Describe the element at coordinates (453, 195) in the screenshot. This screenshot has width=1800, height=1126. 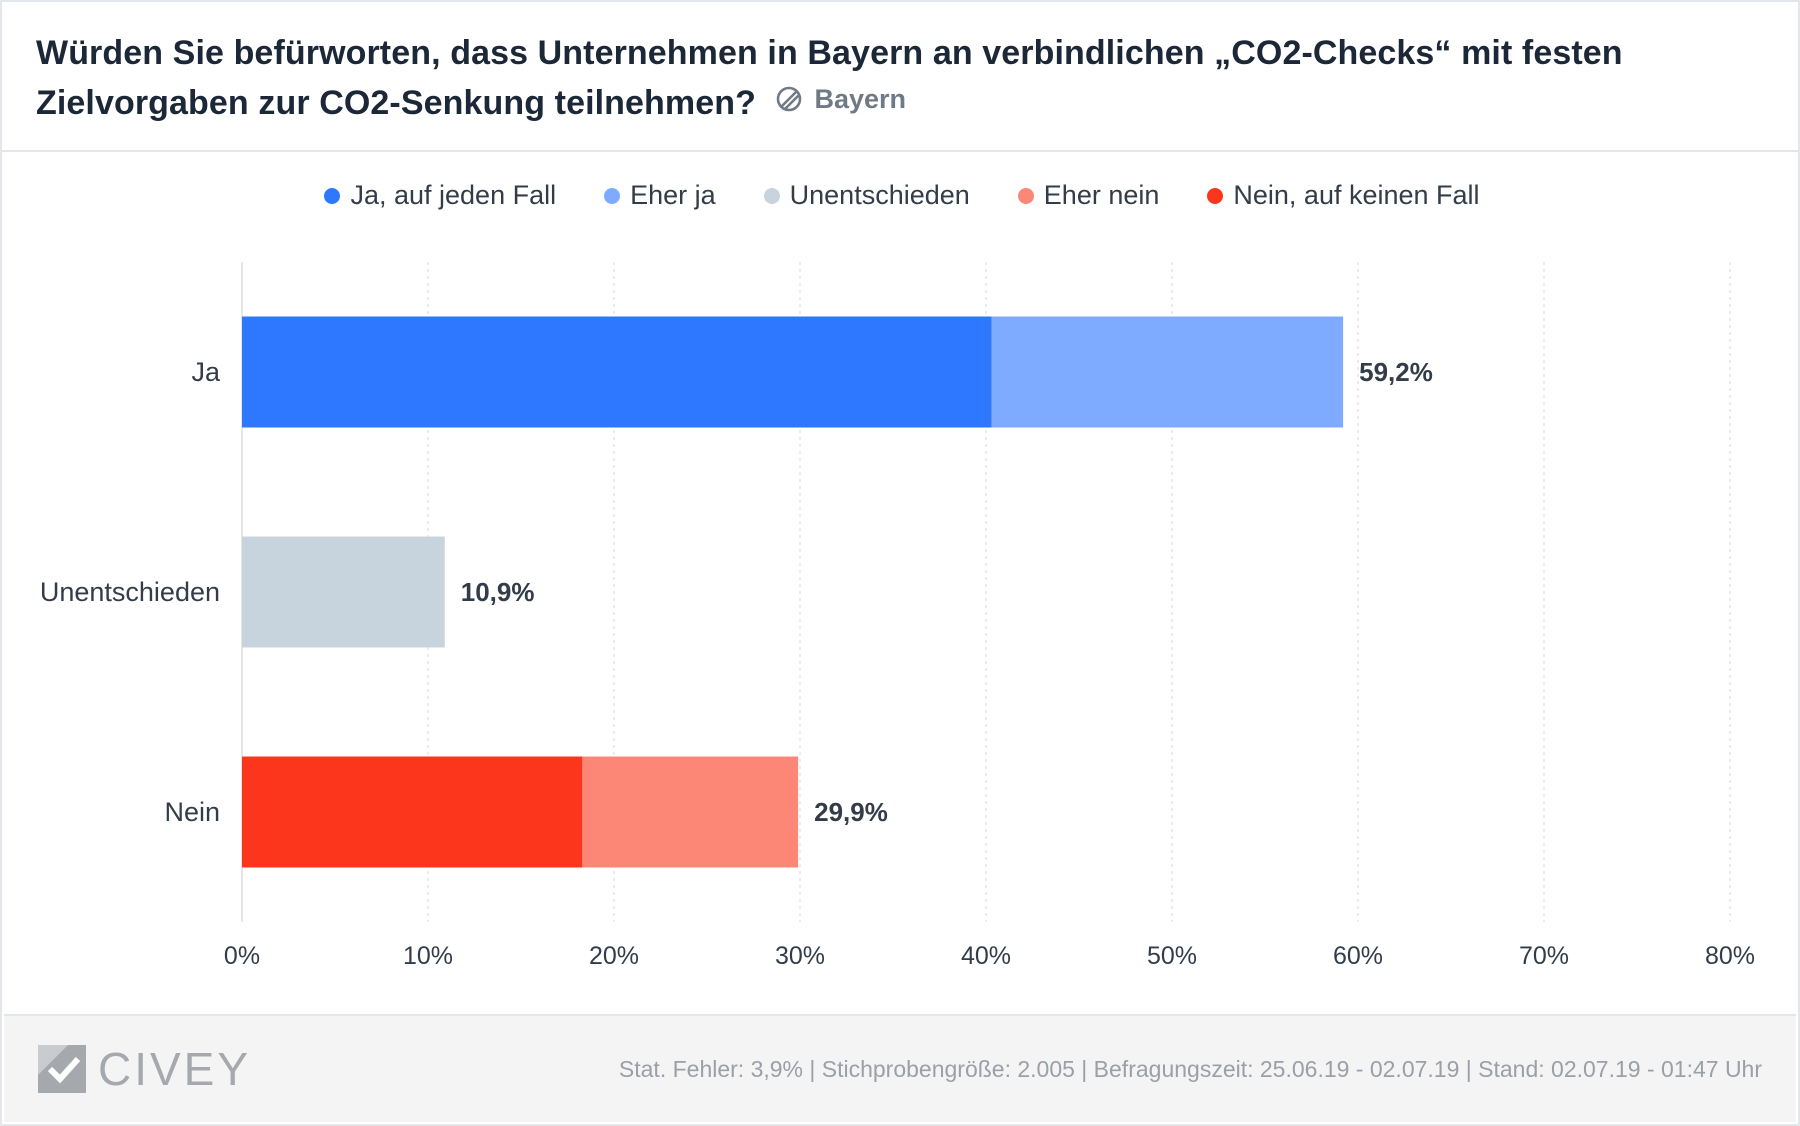
I see `legend-label: Ja, auf jeden Fall` at that location.